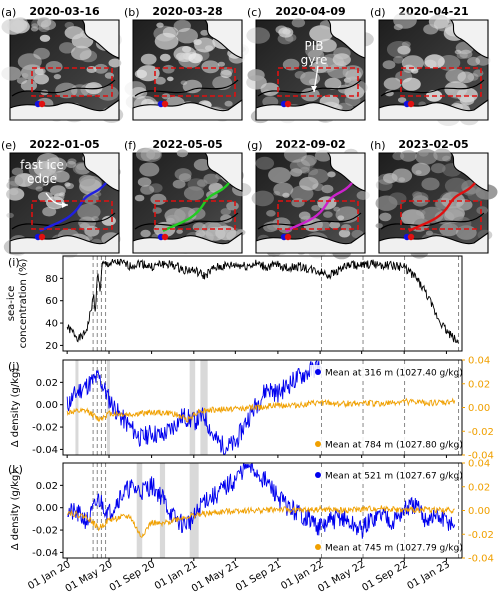  Describe the element at coordinates (394, 477) in the screenshot. I see `legend-label: Mean at 521 m (1027.67 g/kg)` at that location.